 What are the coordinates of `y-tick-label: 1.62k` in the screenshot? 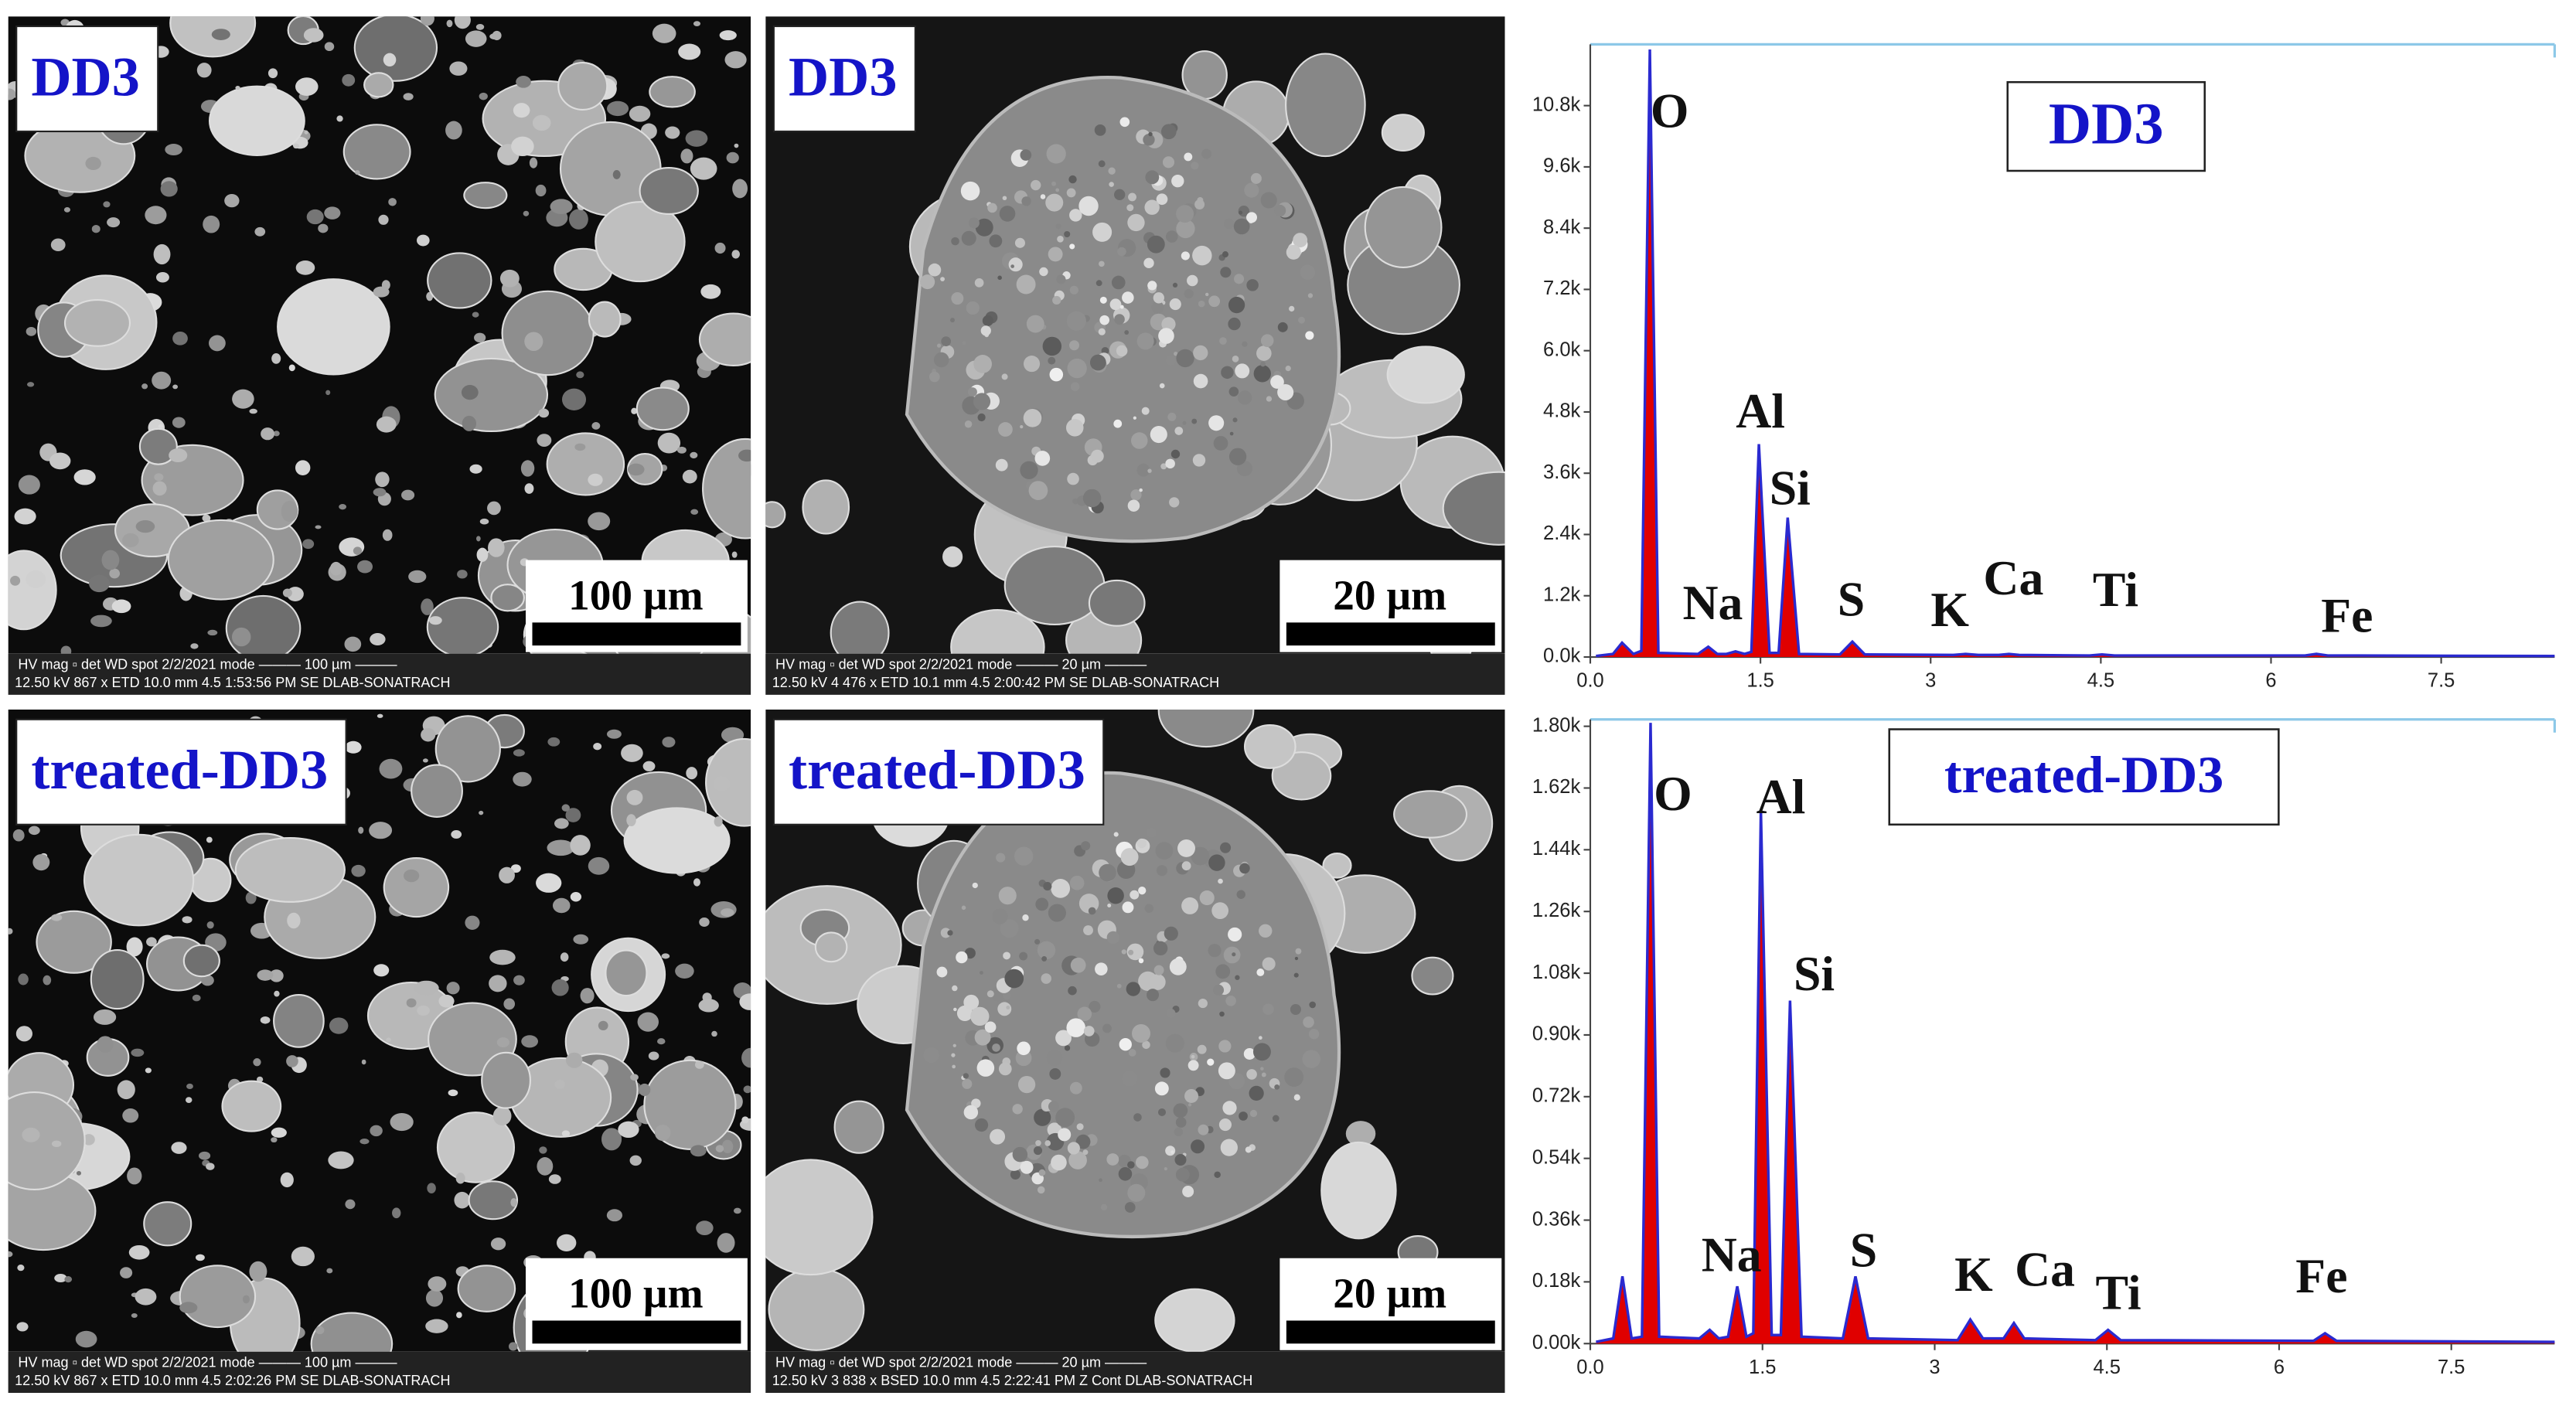 It's located at (1556, 787).